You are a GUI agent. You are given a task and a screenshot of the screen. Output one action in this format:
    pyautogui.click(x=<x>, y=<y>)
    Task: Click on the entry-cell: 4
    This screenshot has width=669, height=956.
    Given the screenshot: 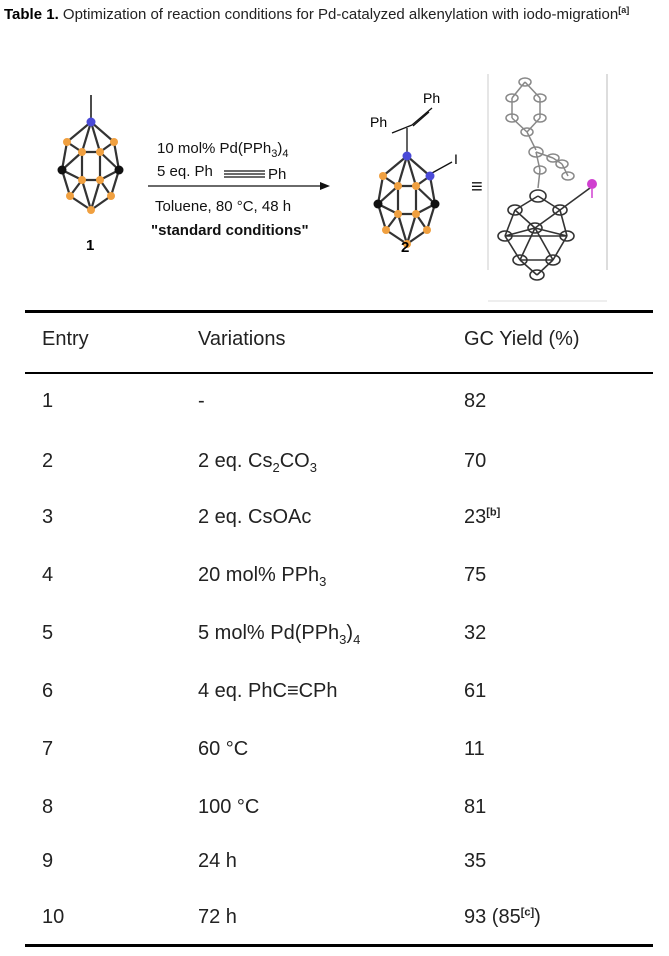 What is the action you would take?
    pyautogui.click(x=48, y=575)
    